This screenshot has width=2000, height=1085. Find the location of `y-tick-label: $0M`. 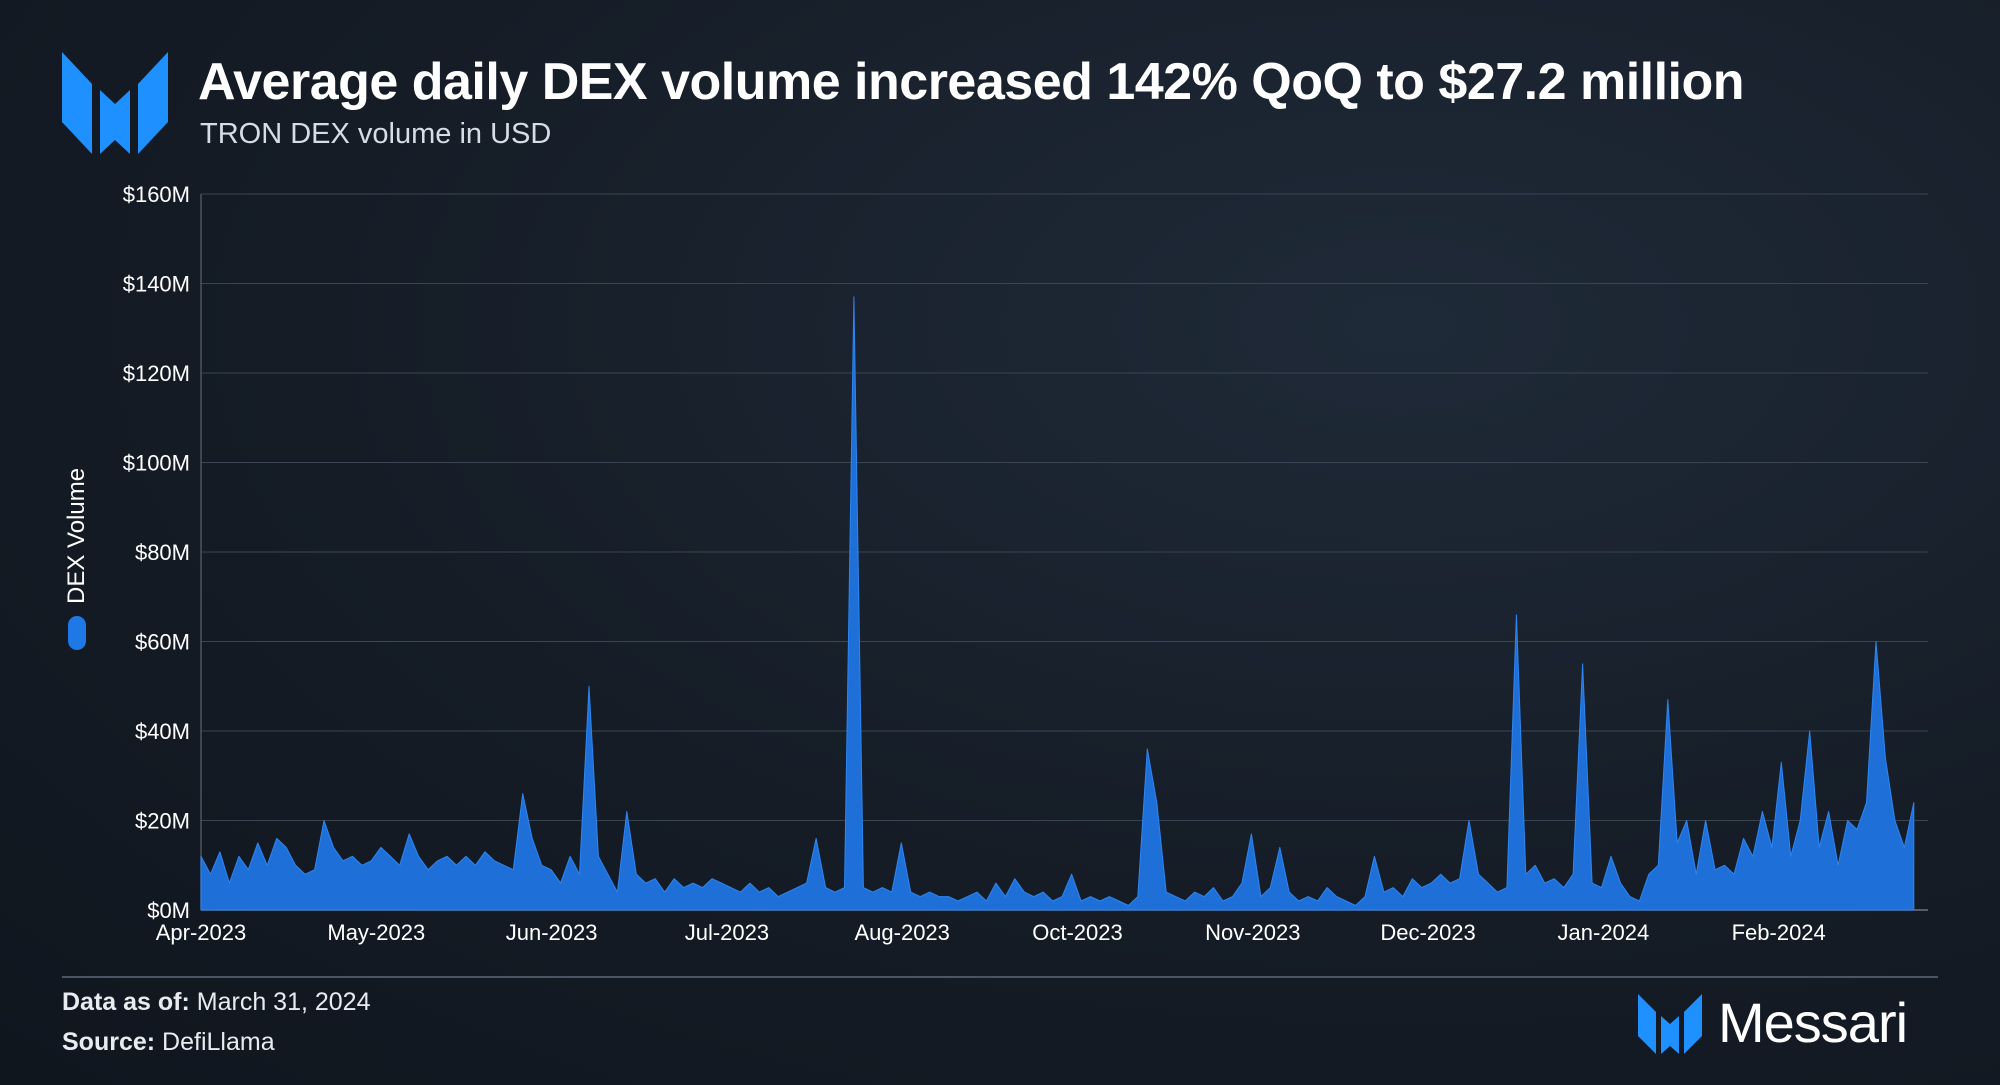

y-tick-label: $0M is located at coordinates (168, 910).